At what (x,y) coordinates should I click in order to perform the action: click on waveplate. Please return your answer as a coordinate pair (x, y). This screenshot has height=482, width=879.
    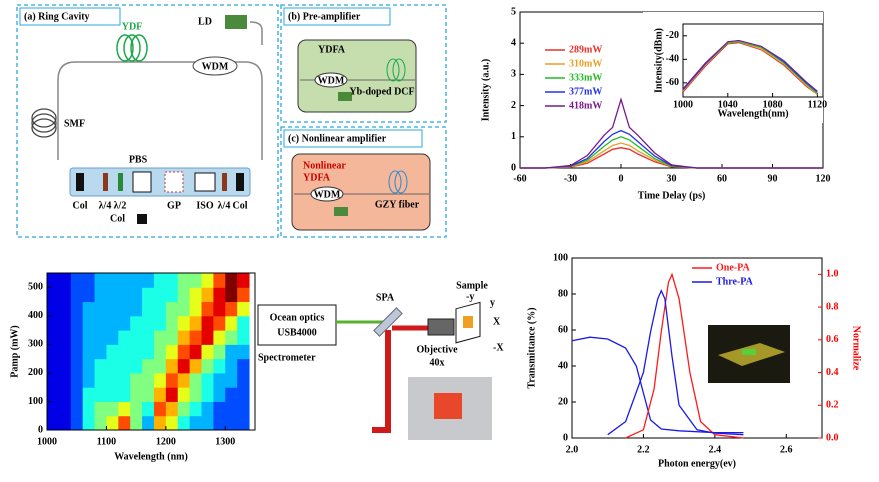
    Looking at the image, I should click on (105, 182).